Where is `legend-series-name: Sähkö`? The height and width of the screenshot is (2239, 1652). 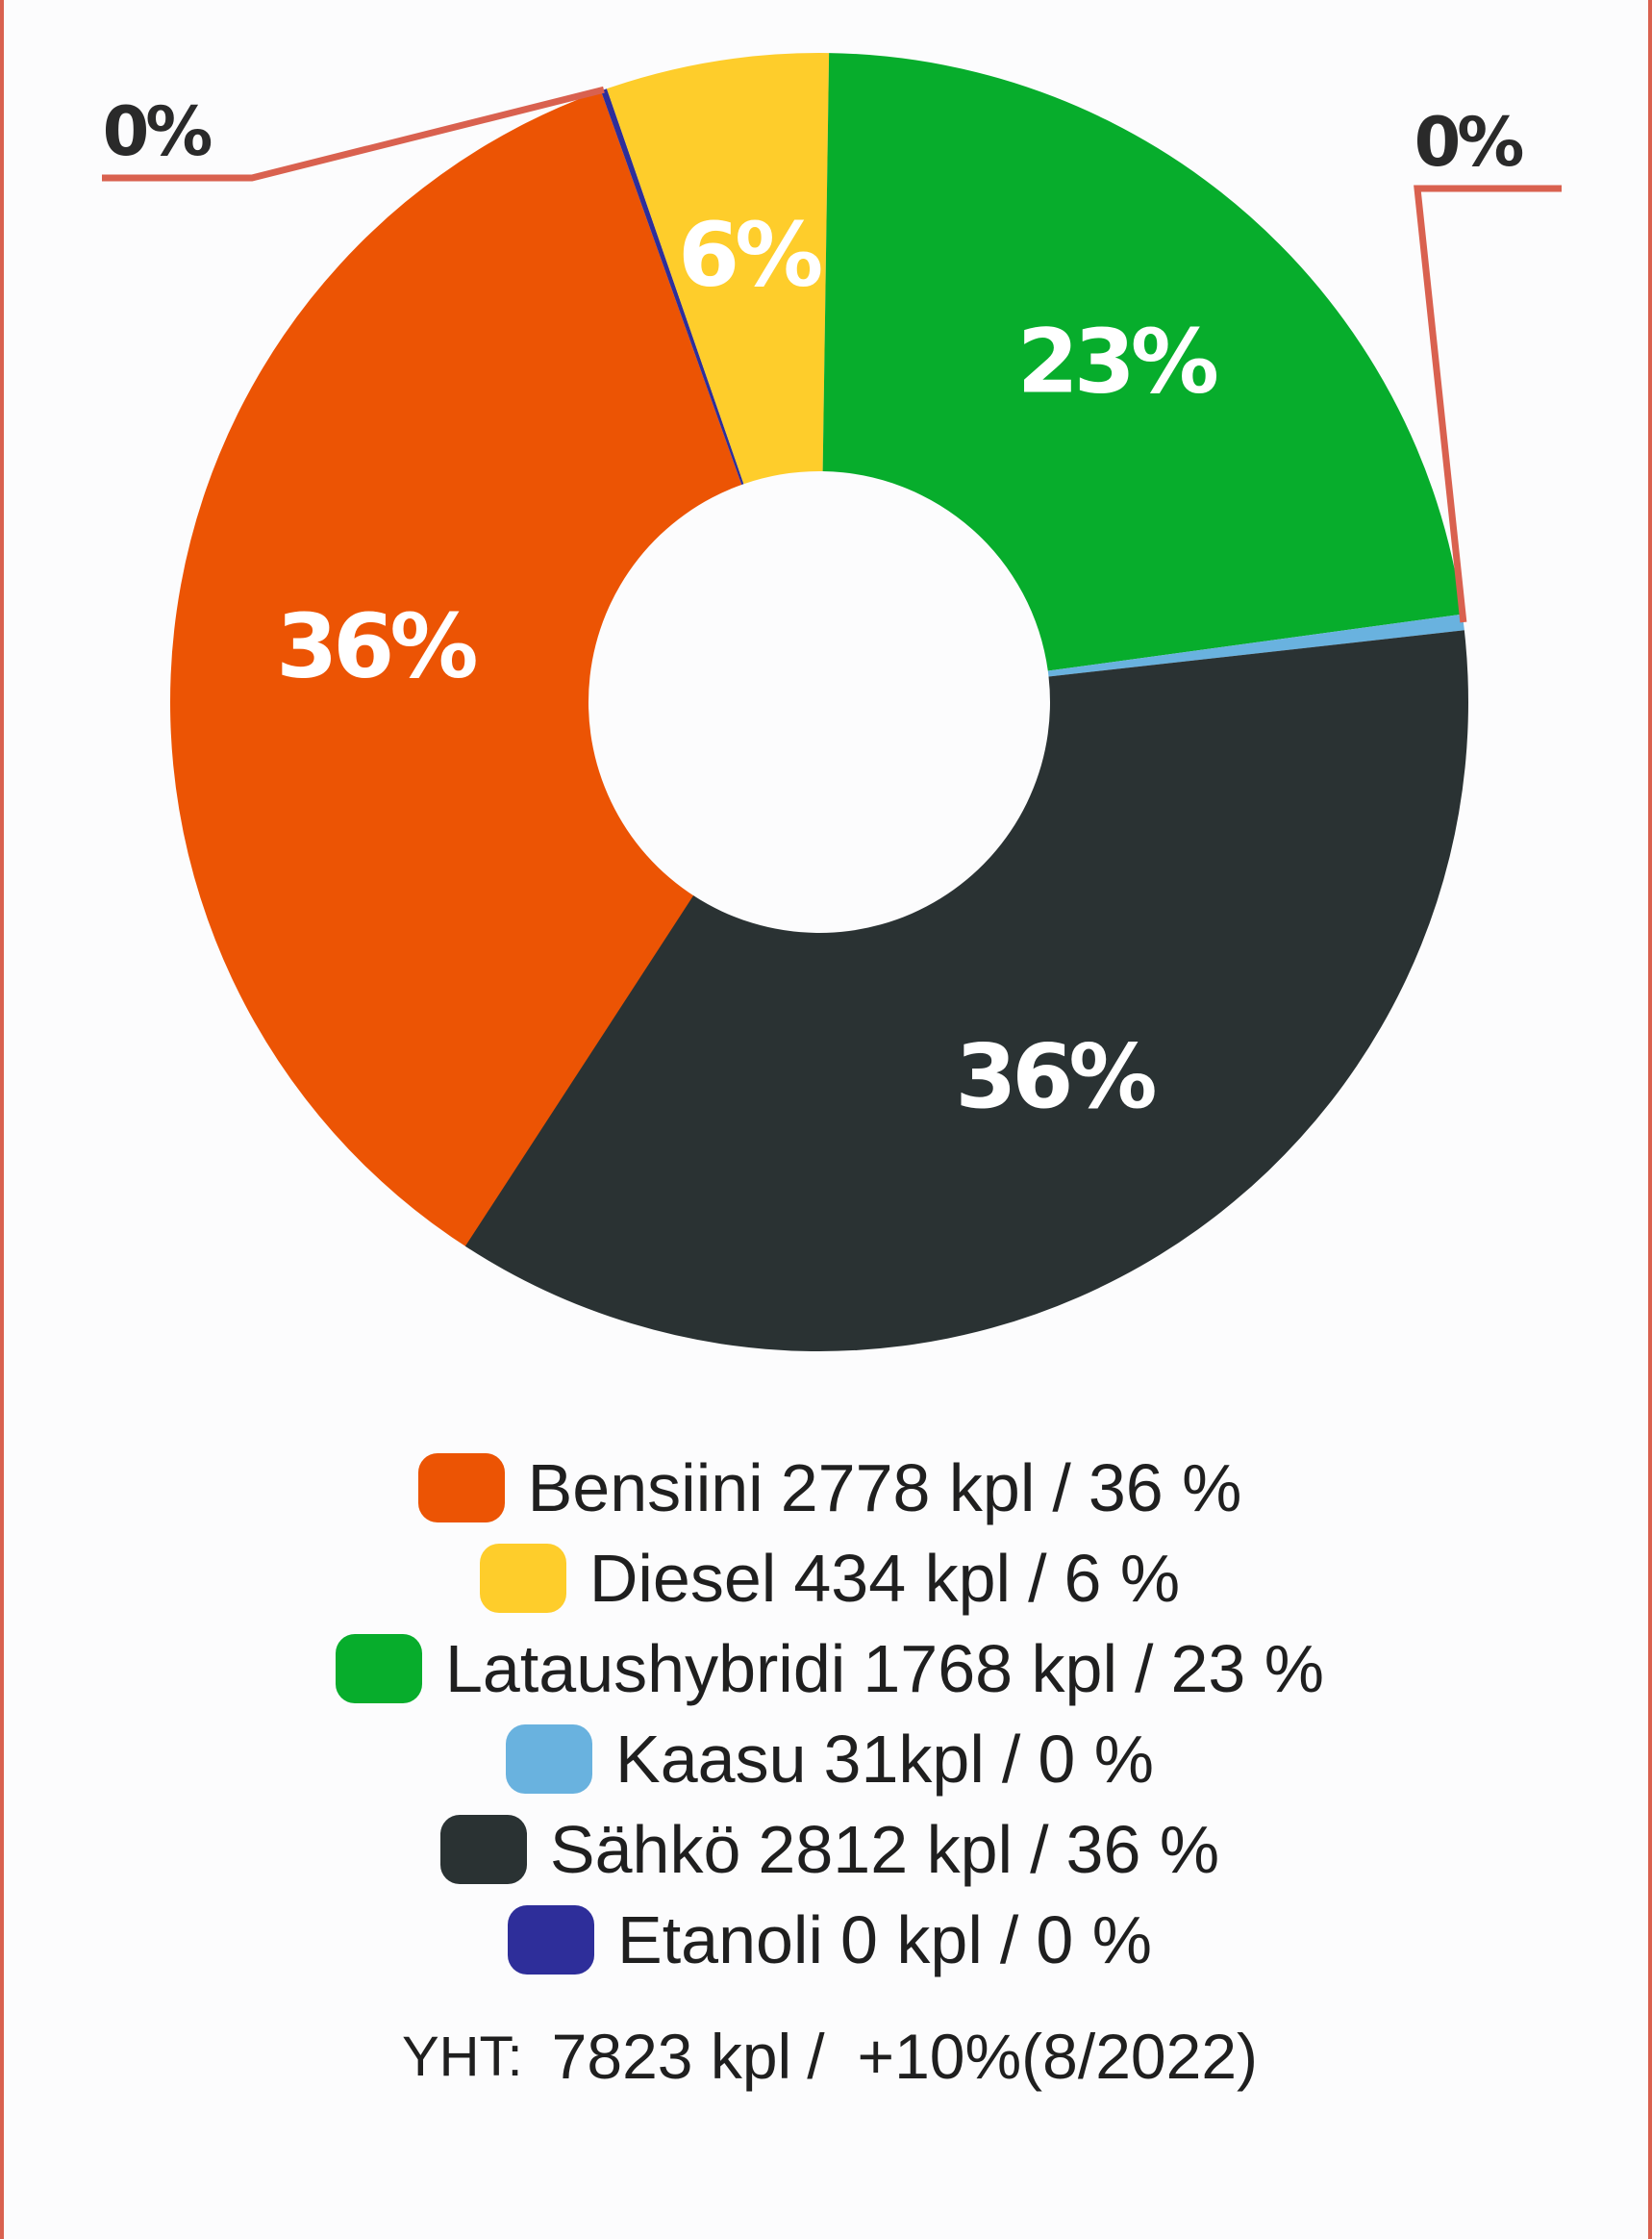 legend-series-name: Sähkö is located at coordinates (645, 1850).